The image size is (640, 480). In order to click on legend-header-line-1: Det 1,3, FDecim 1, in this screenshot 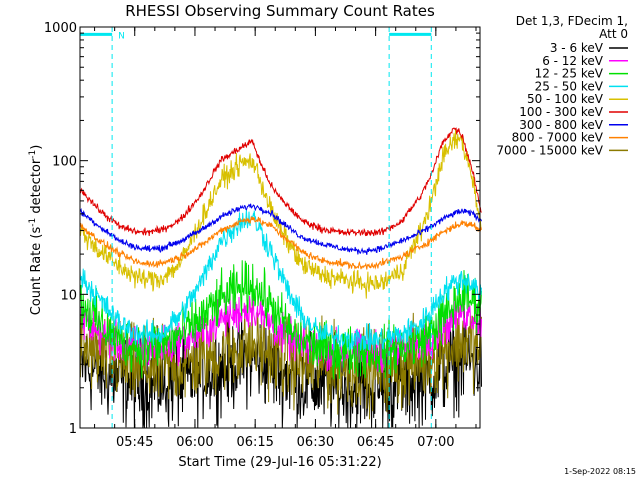, I will do `click(572, 21)`.